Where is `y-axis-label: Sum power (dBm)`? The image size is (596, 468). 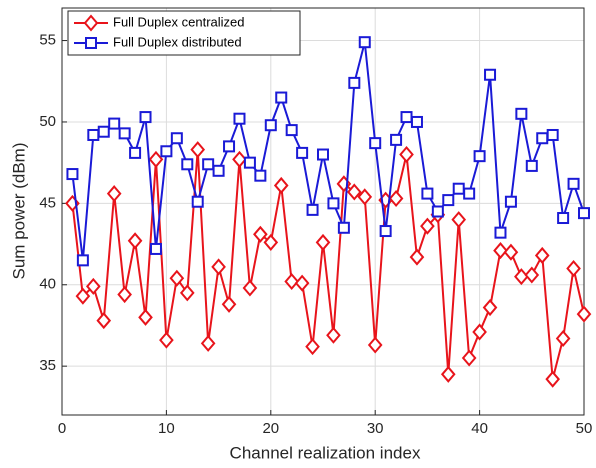 y-axis-label: Sum power (dBm) is located at coordinates (18, 211).